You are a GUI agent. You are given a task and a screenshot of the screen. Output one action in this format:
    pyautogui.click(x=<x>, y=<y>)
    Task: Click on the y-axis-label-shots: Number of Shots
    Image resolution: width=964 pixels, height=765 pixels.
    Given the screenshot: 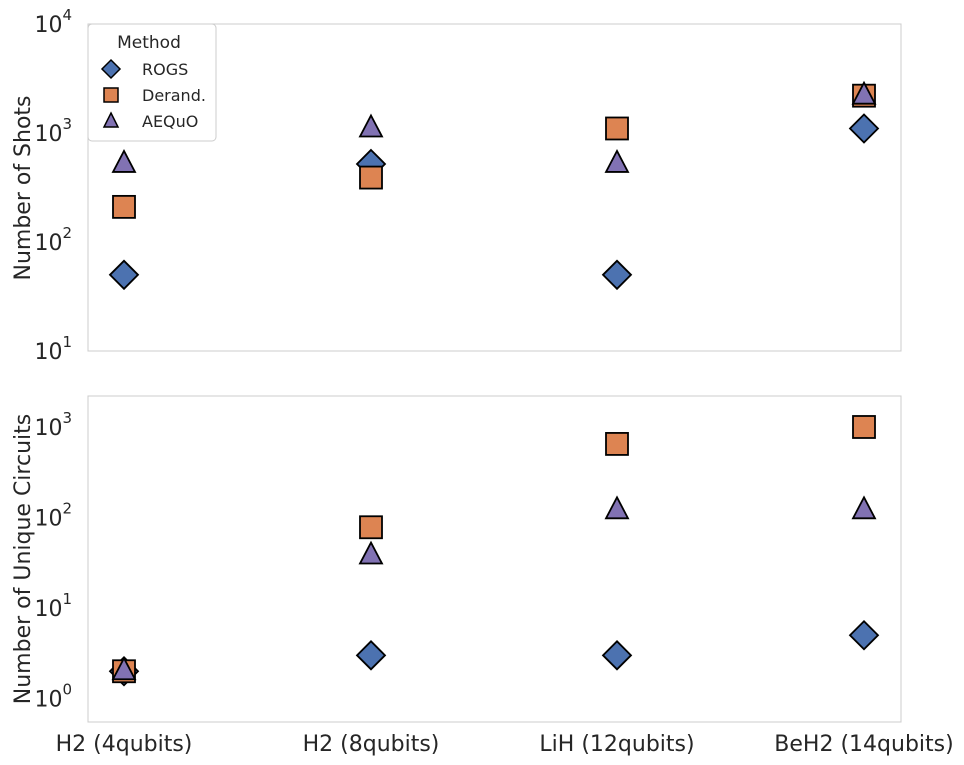 What is the action you would take?
    pyautogui.click(x=23, y=187)
    